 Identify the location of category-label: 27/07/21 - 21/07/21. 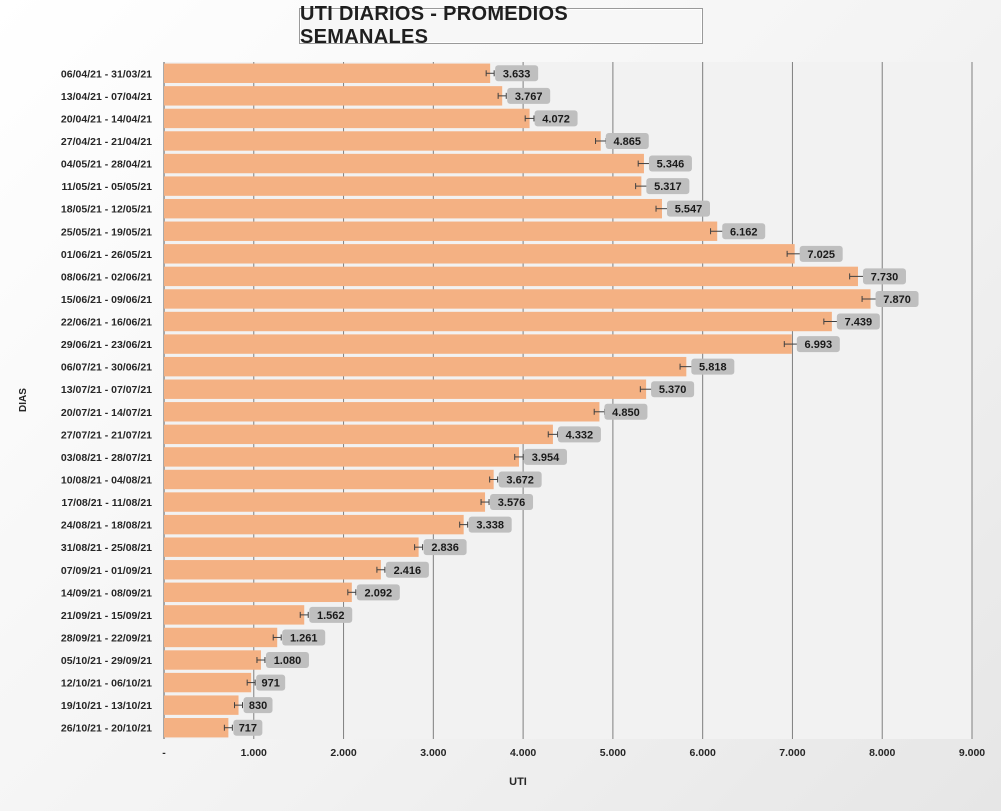
(106, 435).